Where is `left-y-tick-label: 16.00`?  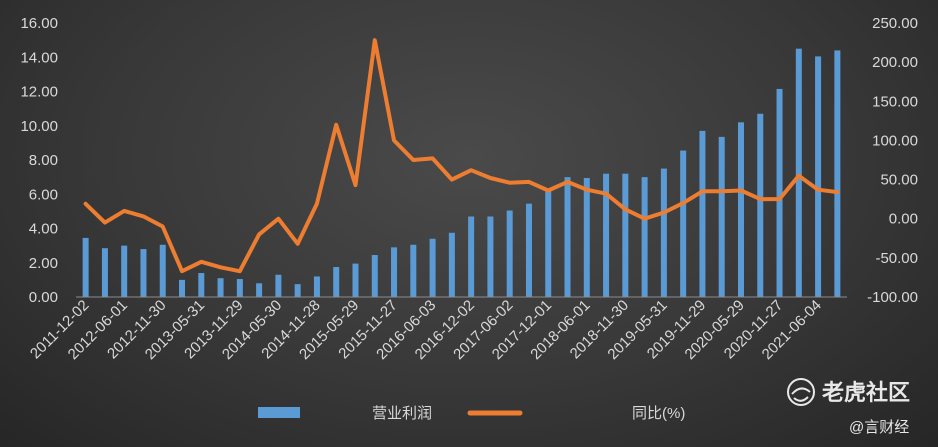
left-y-tick-label: 16.00 is located at coordinates (39, 23).